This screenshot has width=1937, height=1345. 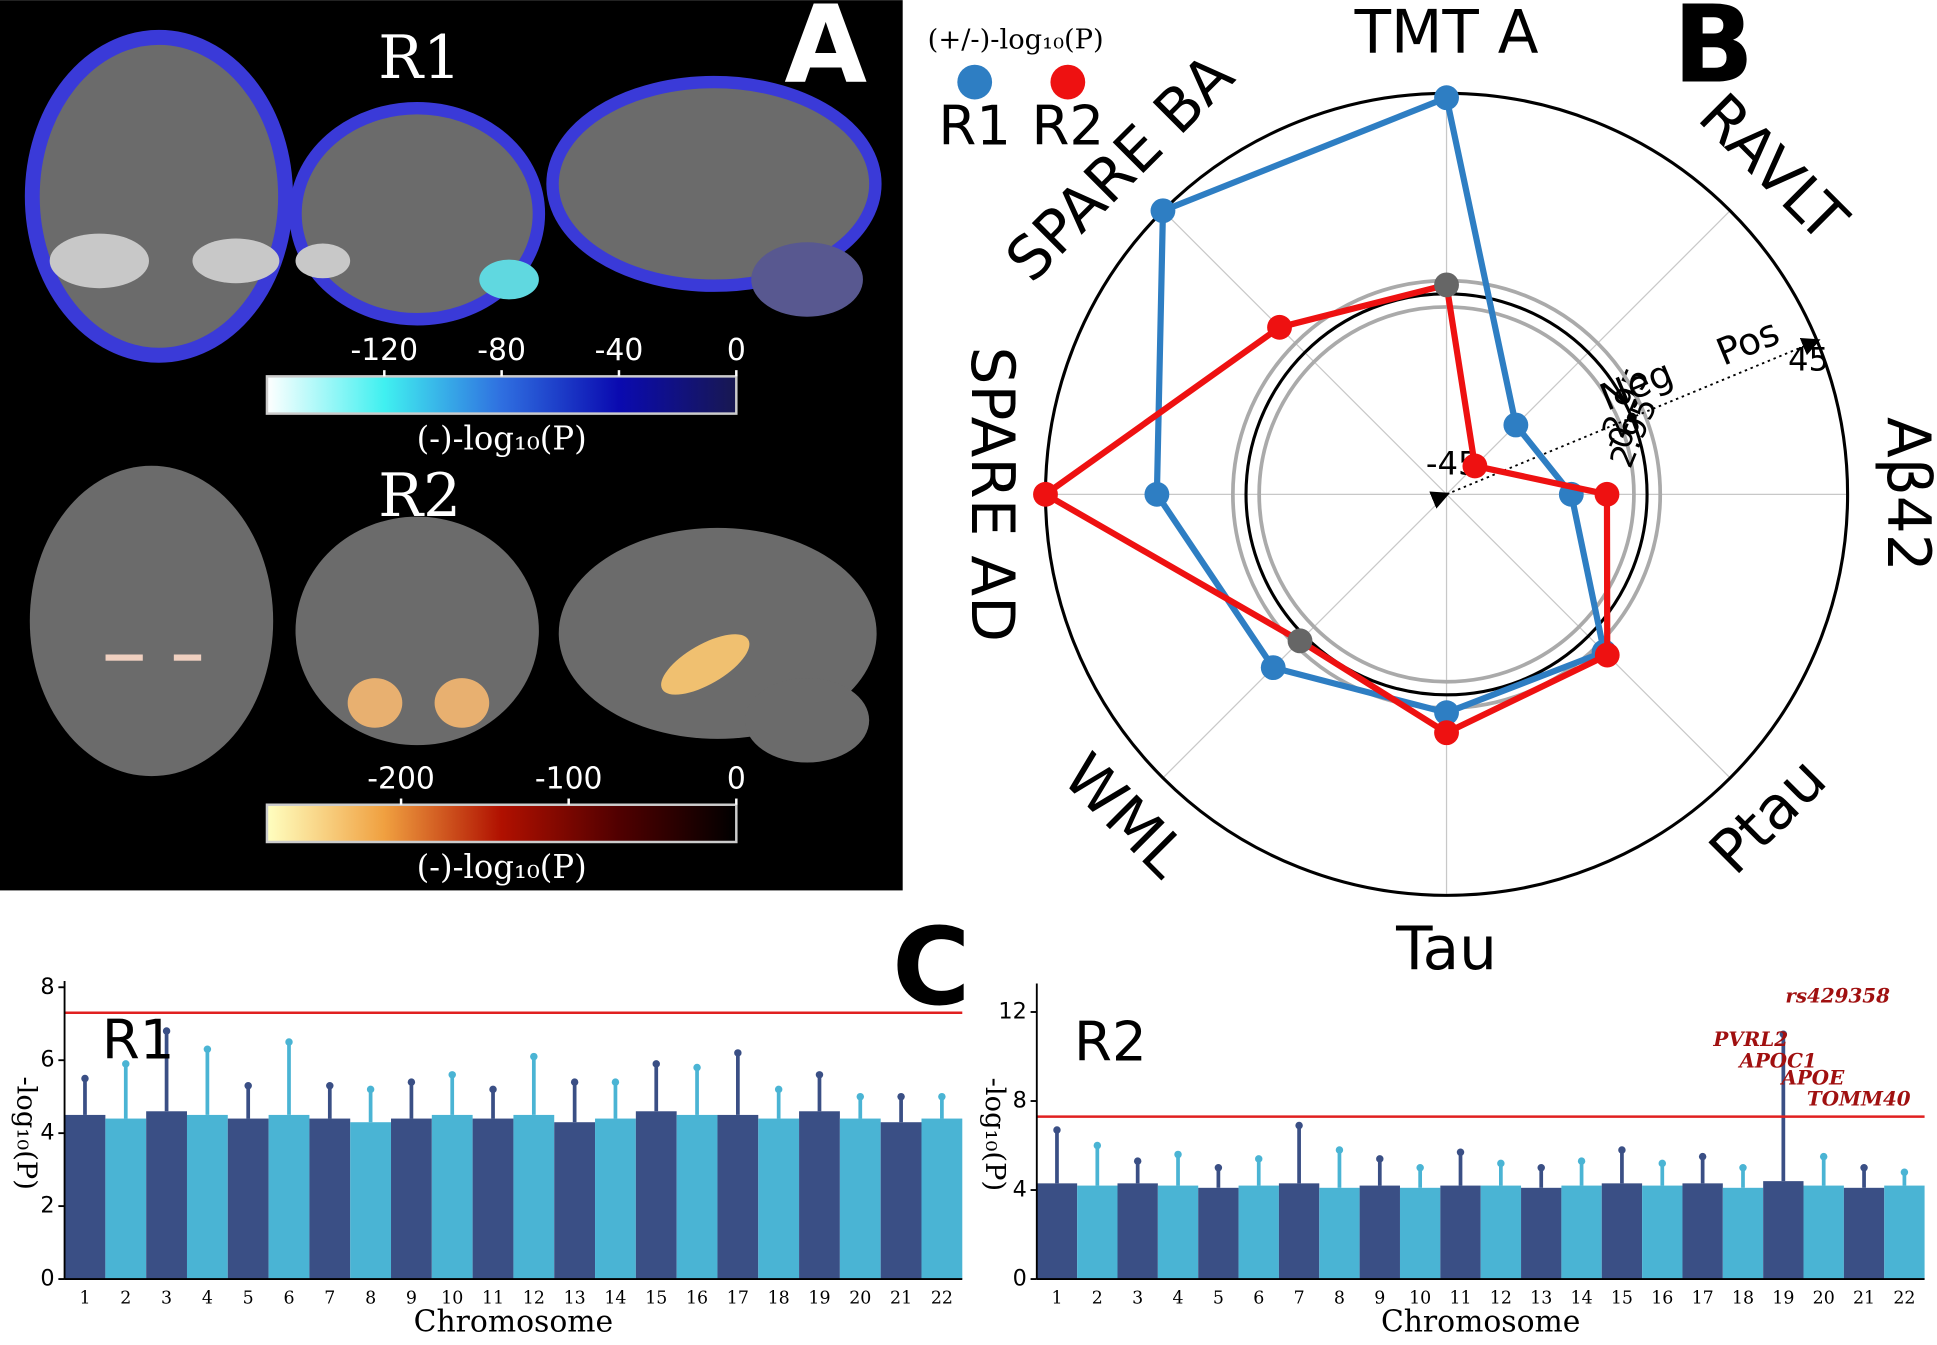 I want to click on brain-sagittal-r1, so click(x=714, y=183).